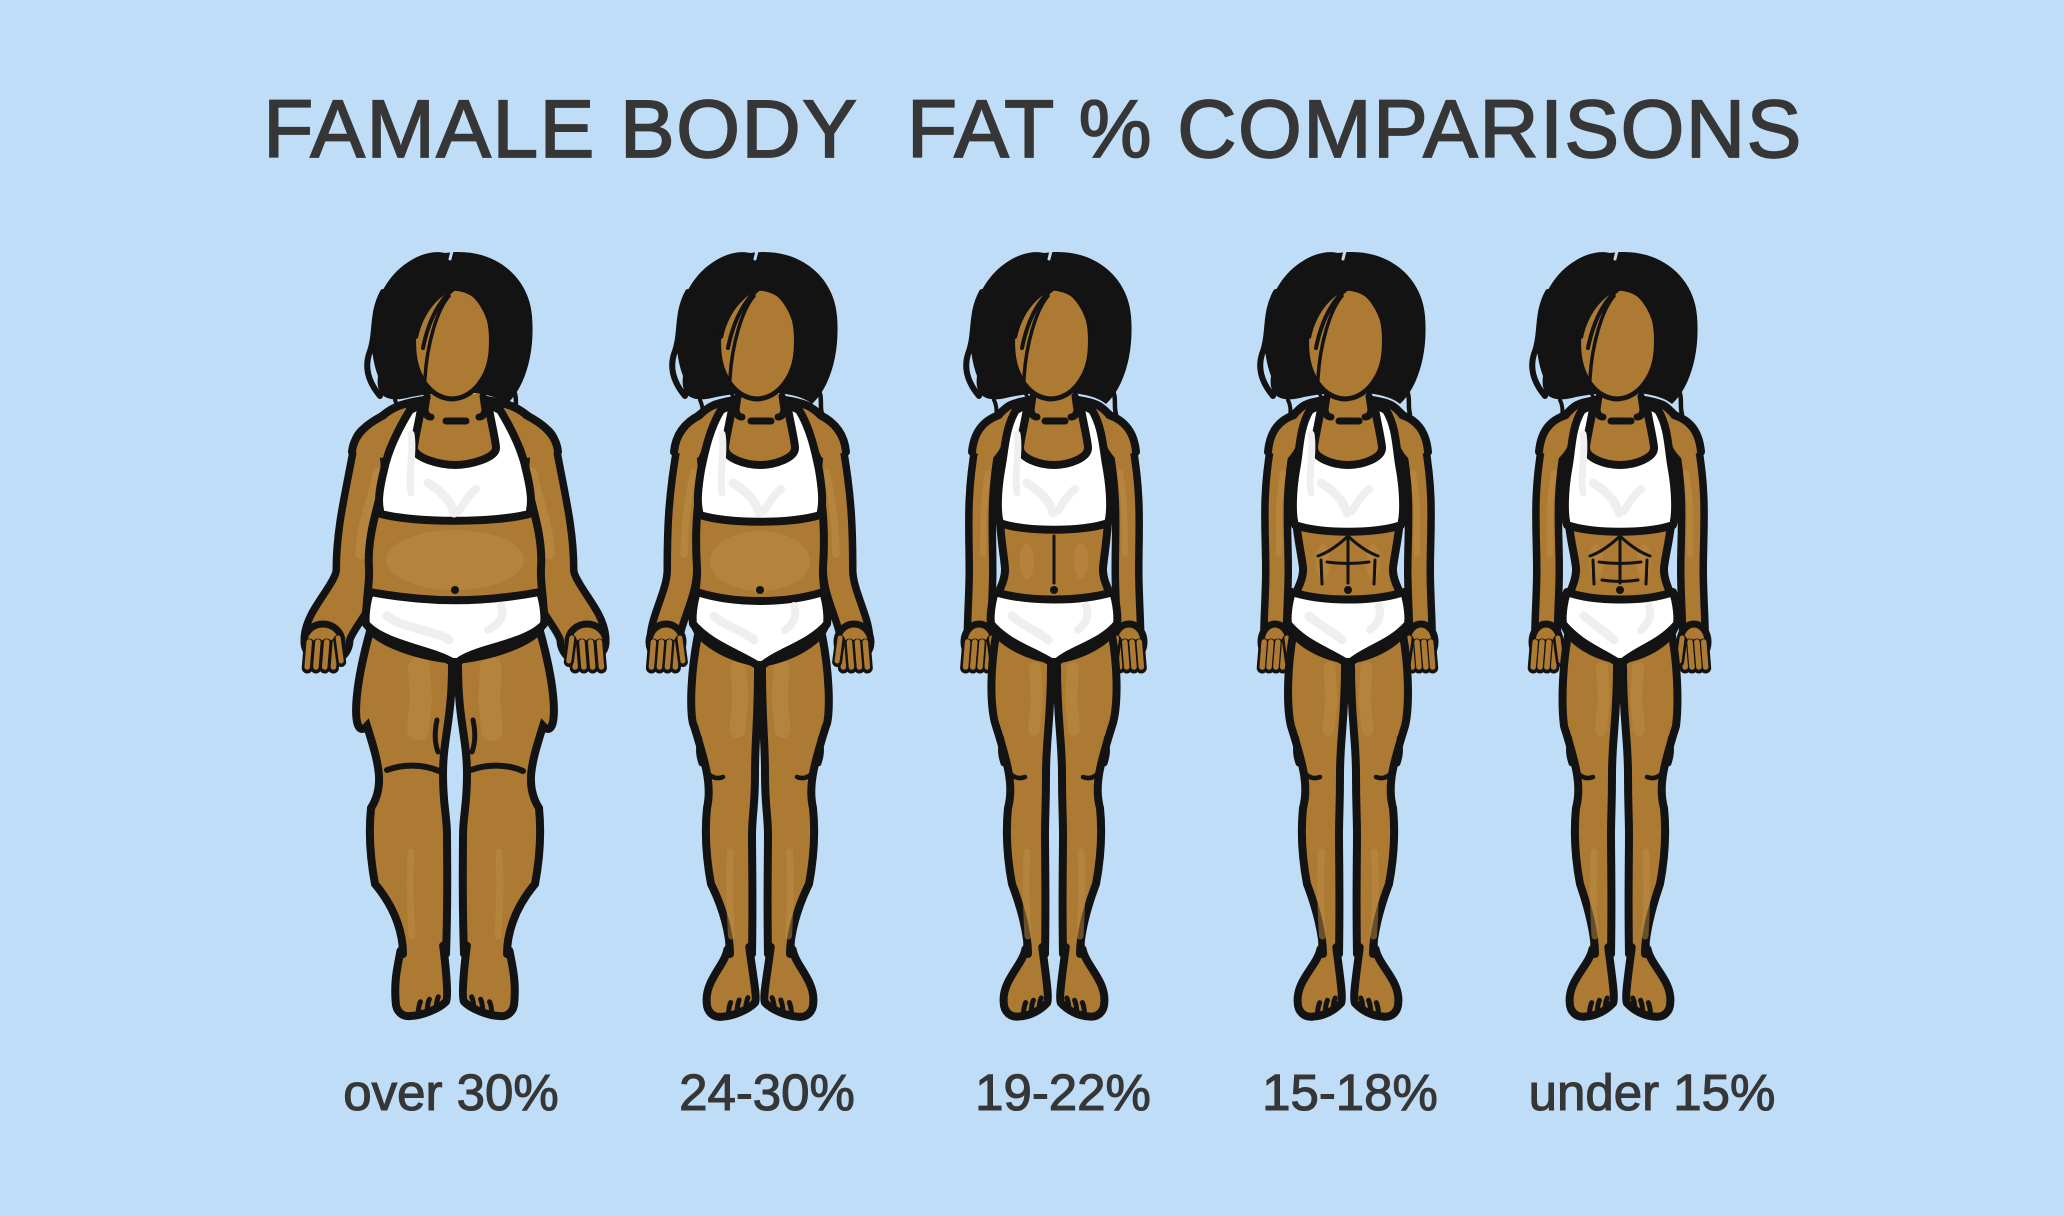 The width and height of the screenshot is (2064, 1216). Describe the element at coordinates (1350, 1092) in the screenshot. I see `svg-text: 15-18%` at that location.